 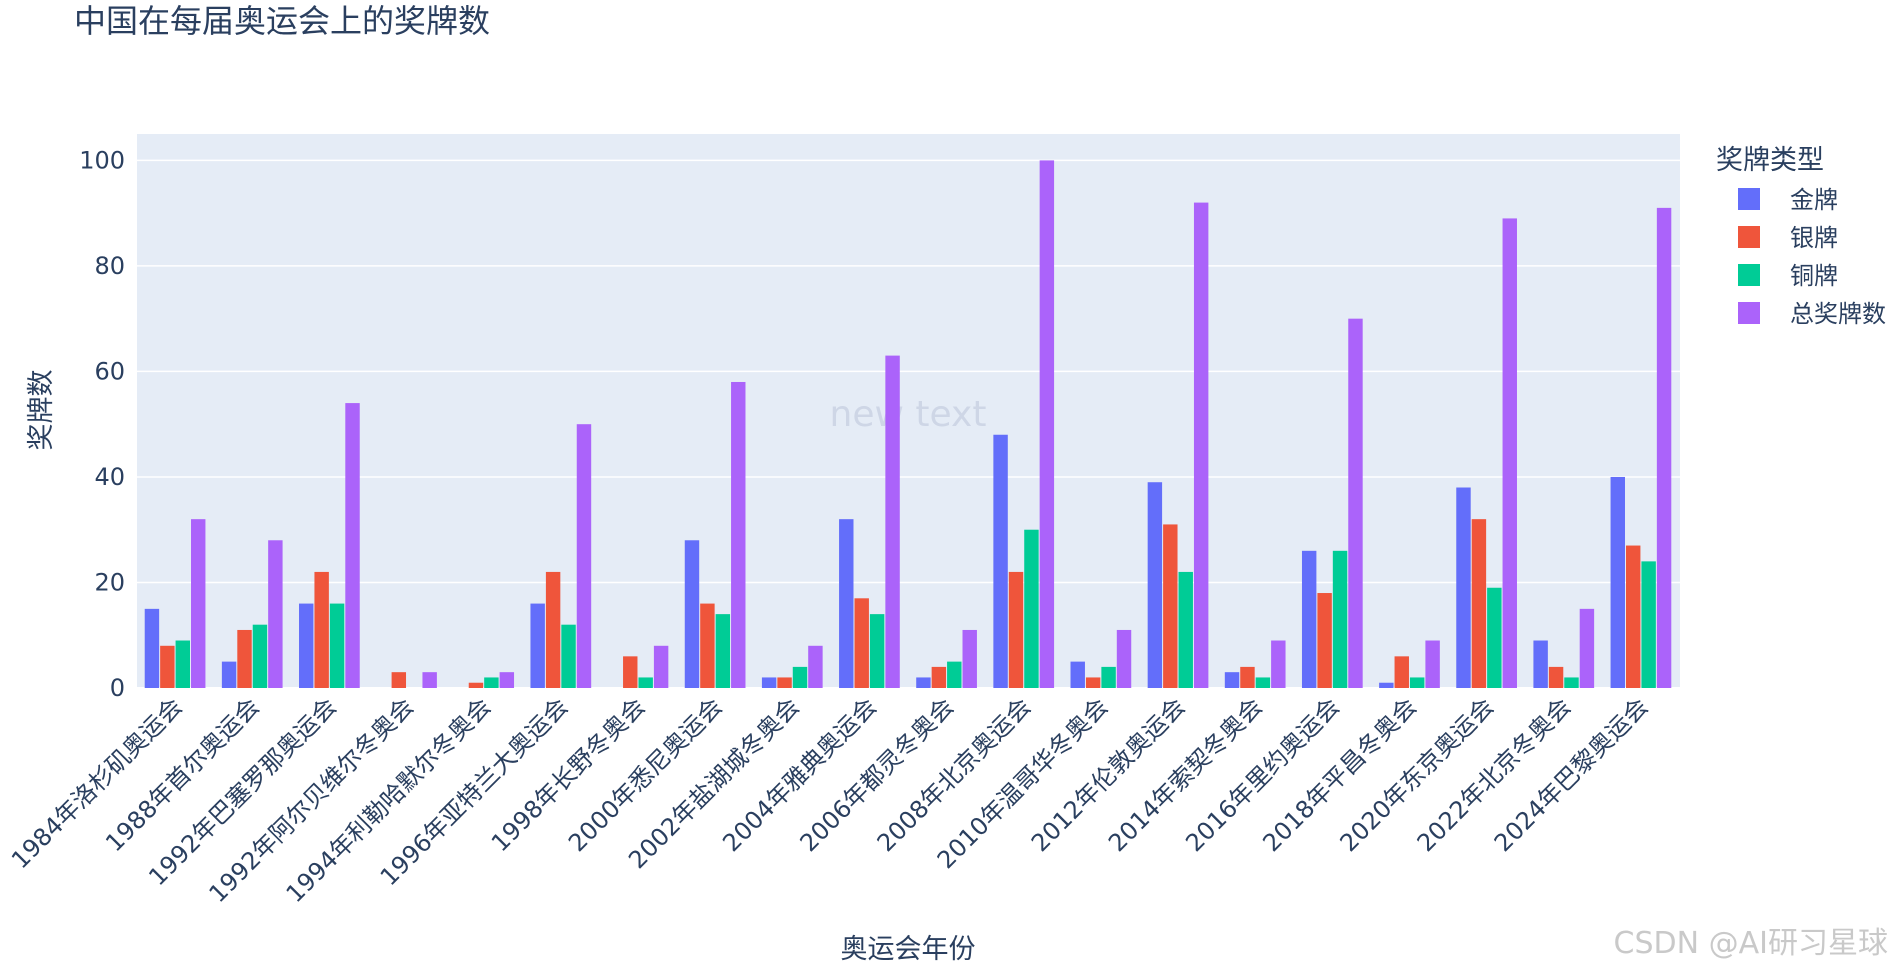 What do you see at coordinates (1751, 943) in the screenshot?
I see `csdn-watermark: CSDN @AI研习星球` at bounding box center [1751, 943].